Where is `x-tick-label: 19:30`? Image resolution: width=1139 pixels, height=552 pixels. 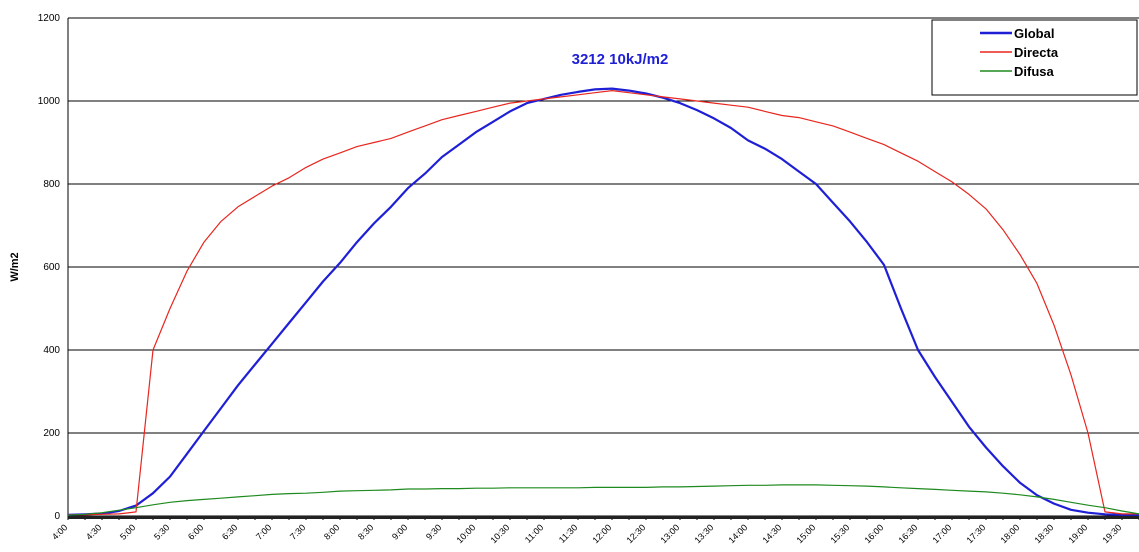 x-tick-label: 19:30 is located at coordinates (1111, 533).